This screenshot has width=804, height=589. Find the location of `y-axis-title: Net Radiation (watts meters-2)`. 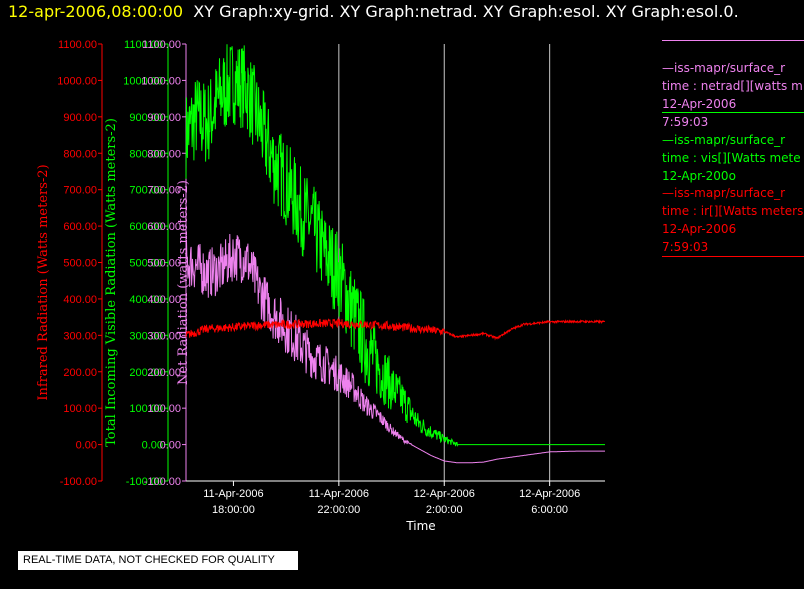

y-axis-title: Net Radiation (watts meters-2) is located at coordinates (183, 282).